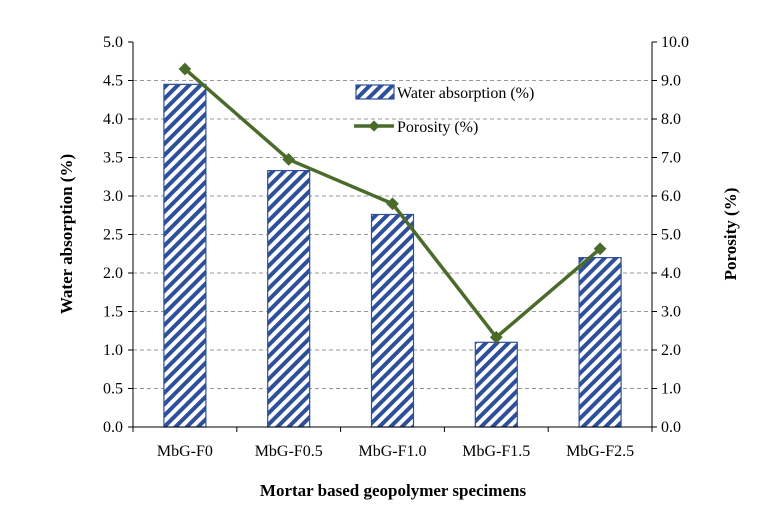 The height and width of the screenshot is (521, 779). I want to click on legend-label-water-absorption: Water absorption (%), so click(465, 93).